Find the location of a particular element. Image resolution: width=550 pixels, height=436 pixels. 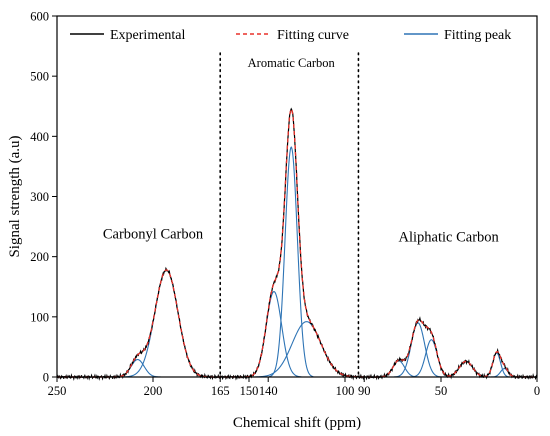

legend-label: Fitting peak is located at coordinates (477, 35).